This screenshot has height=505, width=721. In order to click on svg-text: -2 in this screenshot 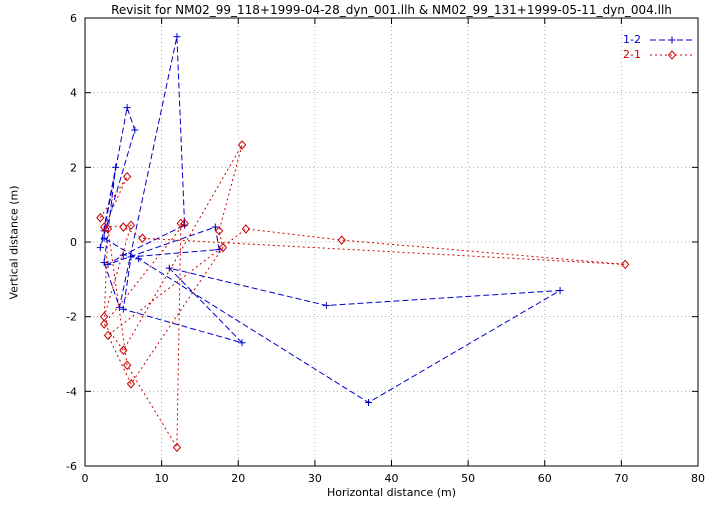, I will do `click(71, 317)`.